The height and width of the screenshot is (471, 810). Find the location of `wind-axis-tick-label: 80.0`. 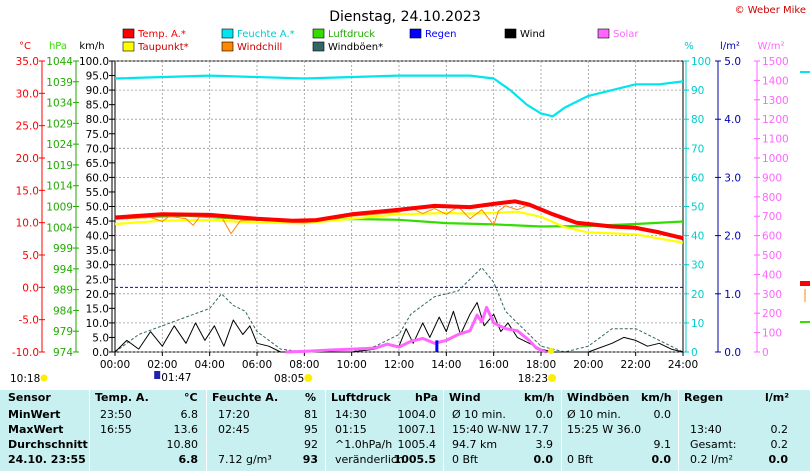

wind-axis-tick-label: 80.0 is located at coordinates (97, 120).